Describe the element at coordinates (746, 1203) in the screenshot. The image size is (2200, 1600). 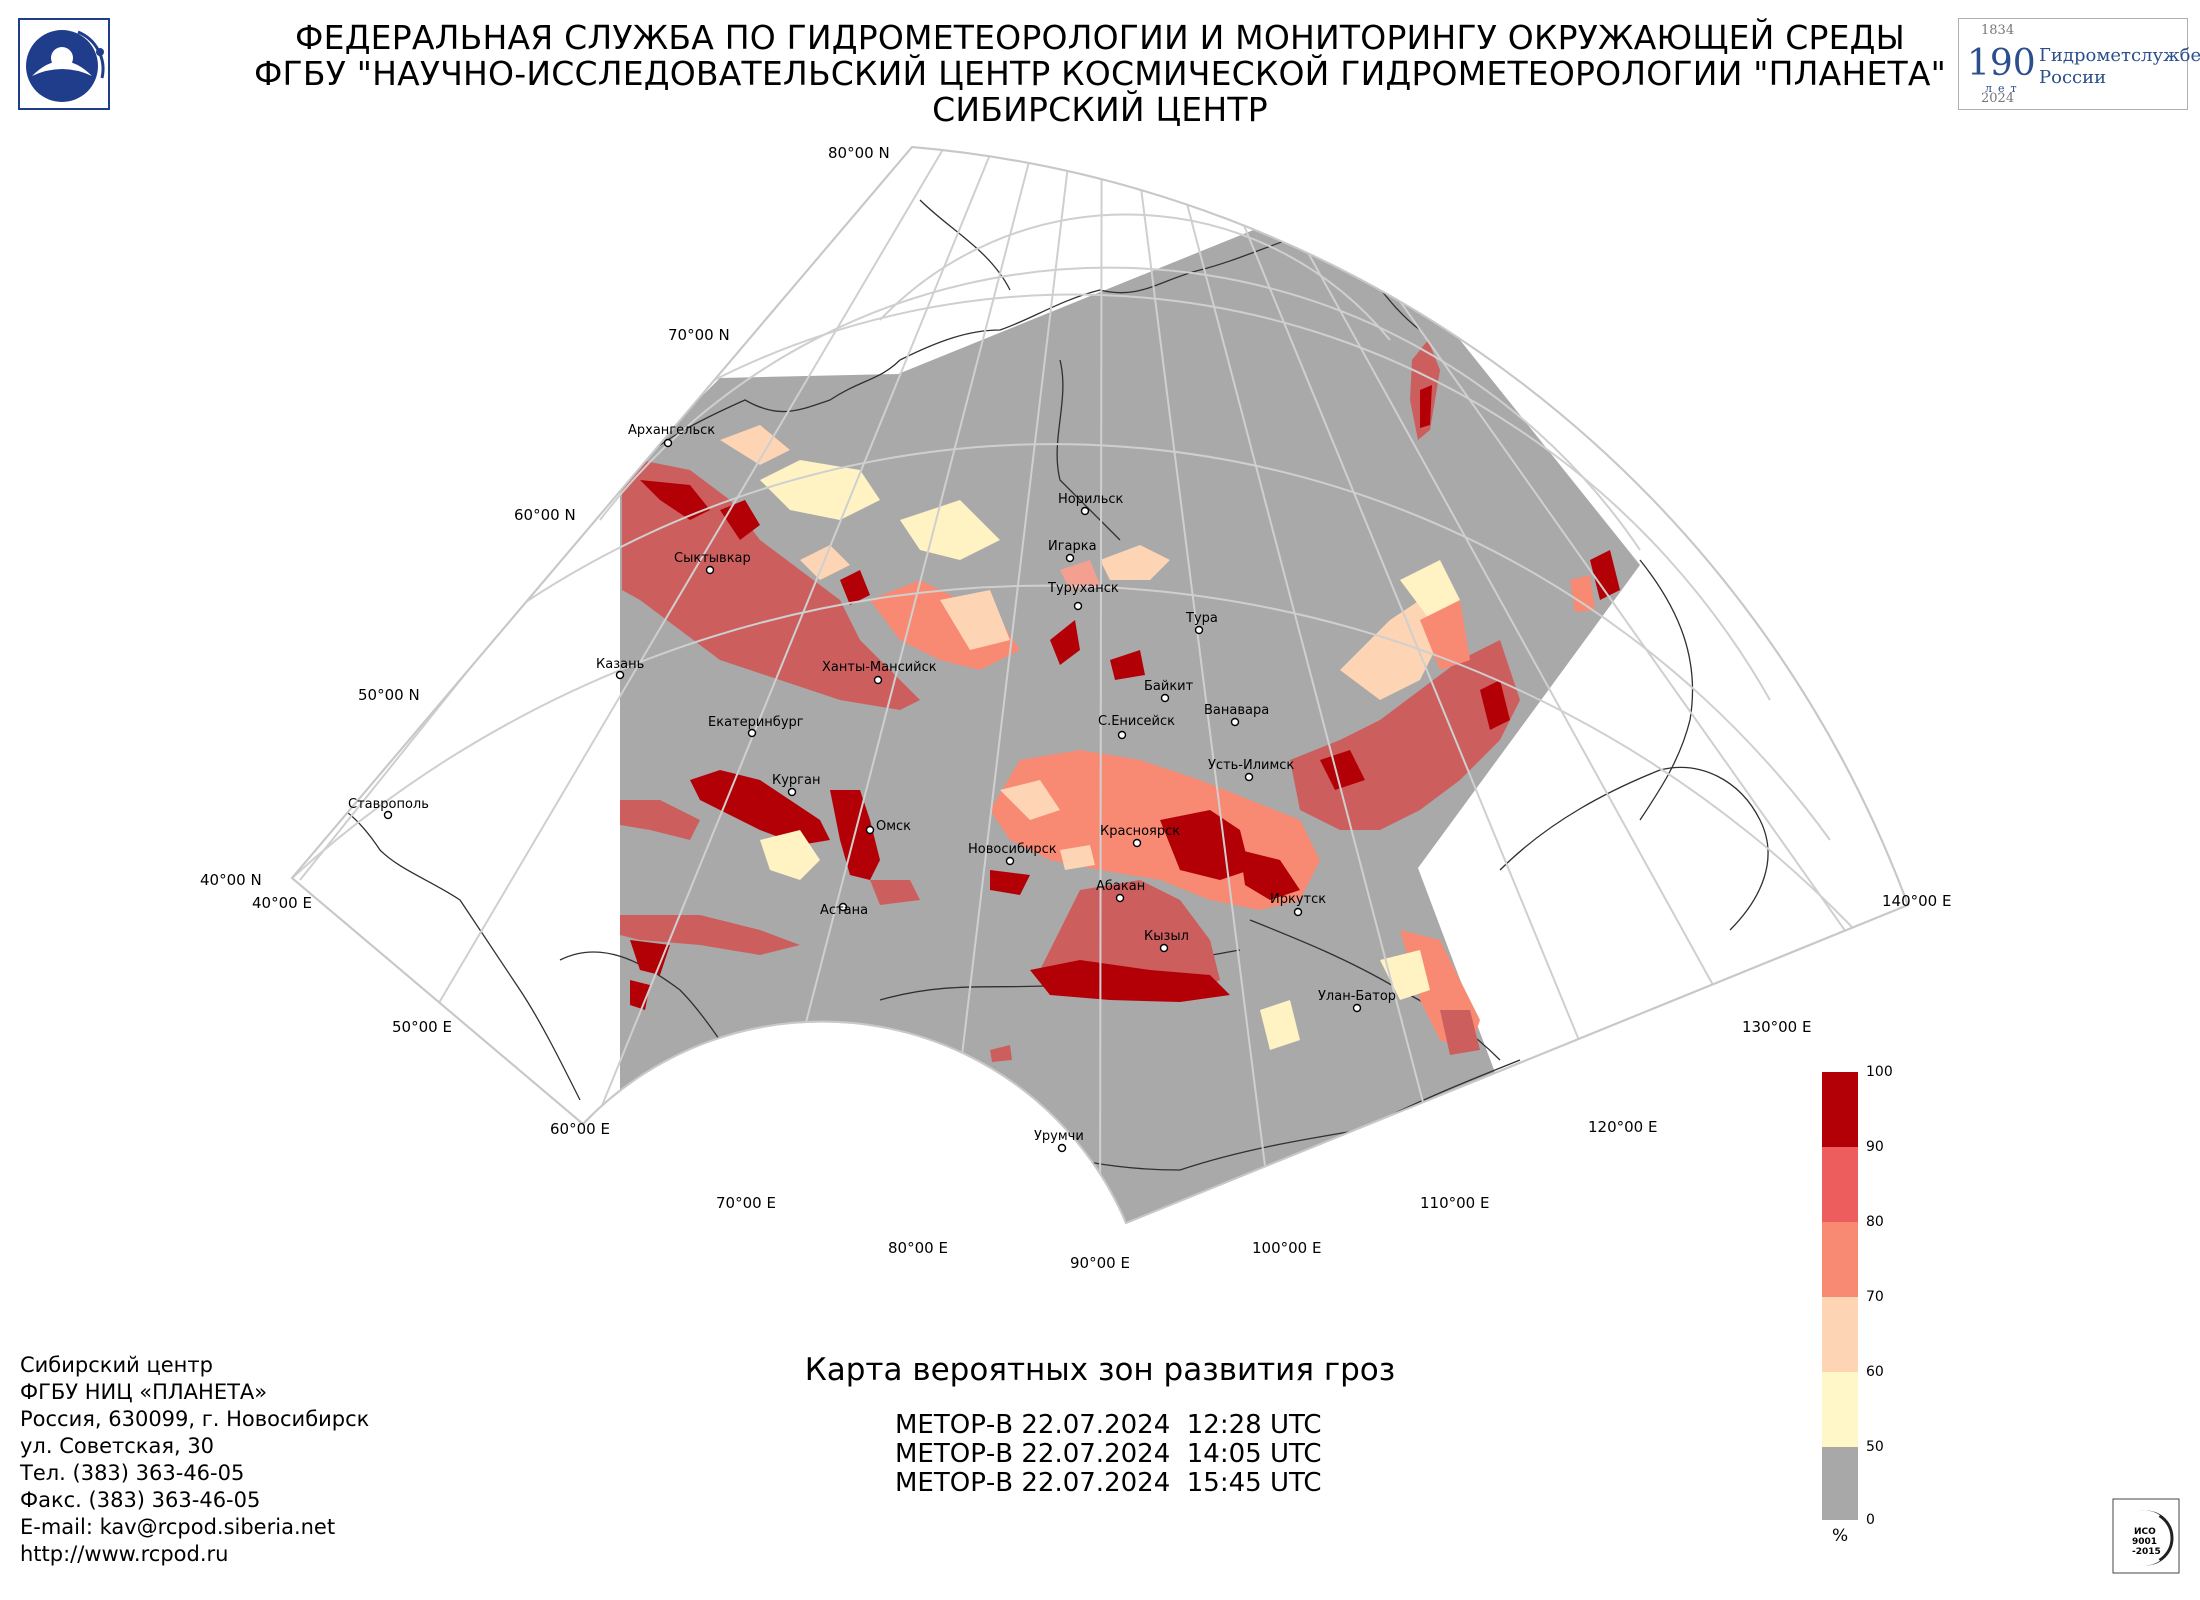
I see `grid-label-lon70: 70°00 E` at that location.